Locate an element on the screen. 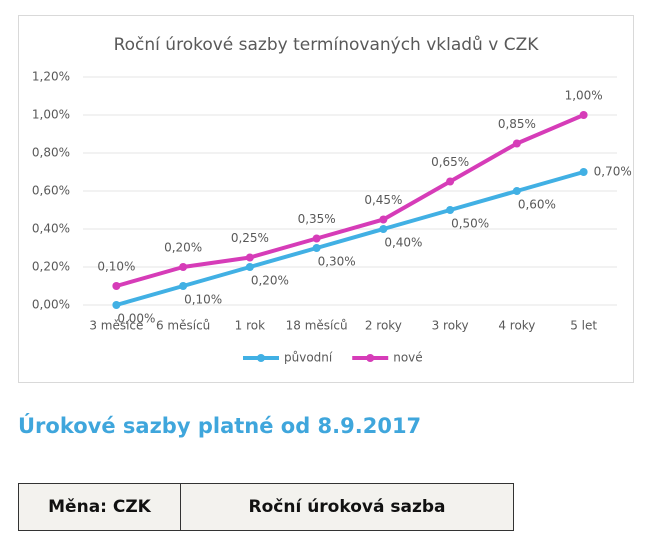 The width and height of the screenshot is (654, 537). y-tick-label: 0,80% is located at coordinates (51, 153).